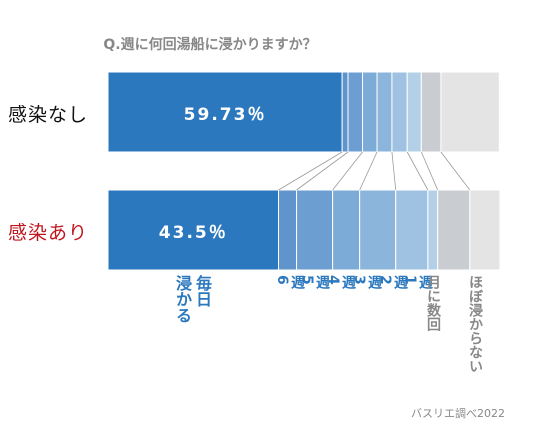 The height and width of the screenshot is (433, 547). Describe the element at coordinates (475, 324) in the screenshot. I see `category-label-8: ほぼ浸からない` at that location.